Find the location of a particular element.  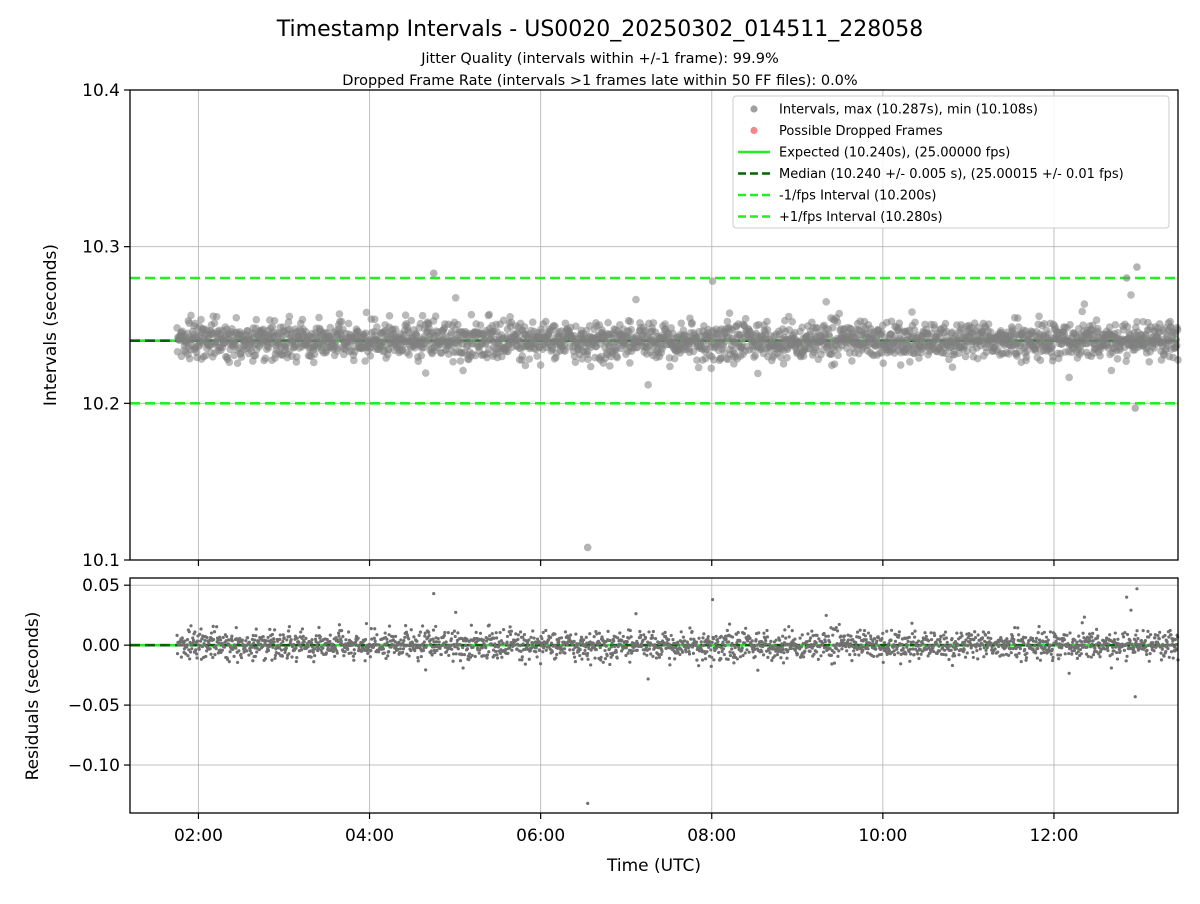

y-tick-label: 0.05 is located at coordinates (101, 586).